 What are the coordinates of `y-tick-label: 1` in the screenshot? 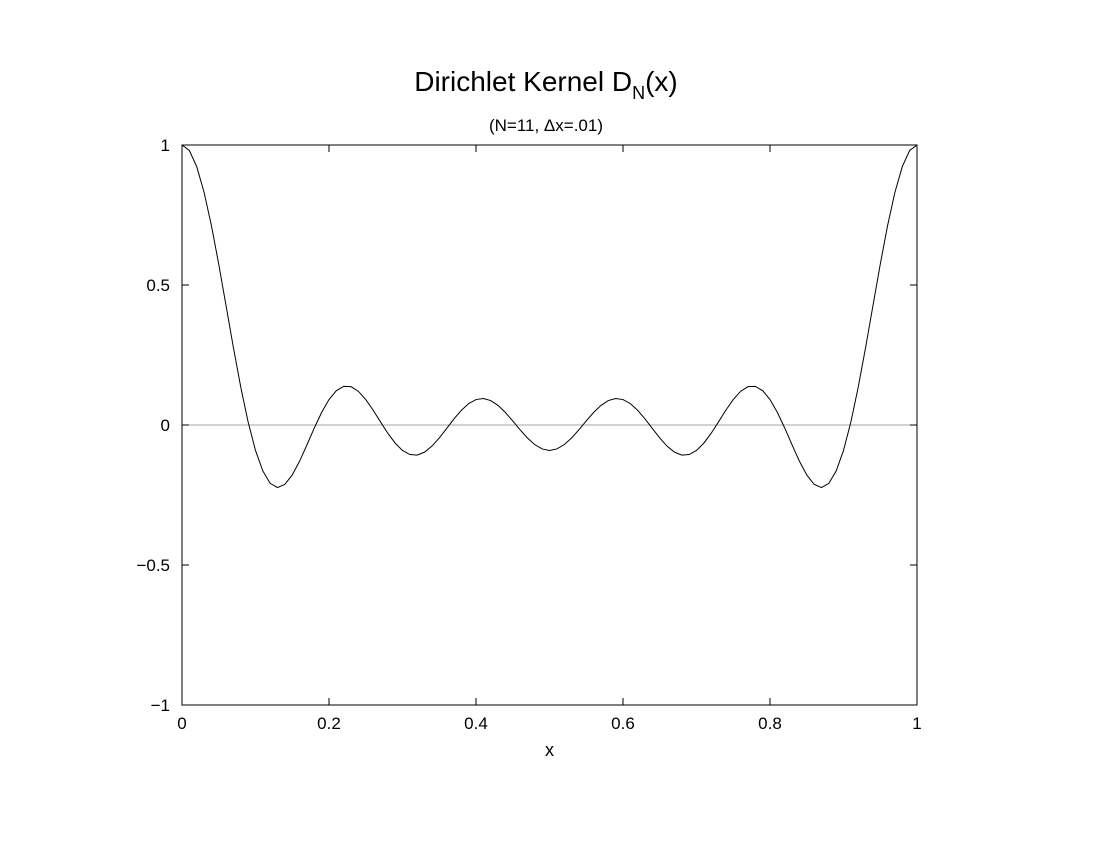 It's located at (165, 145).